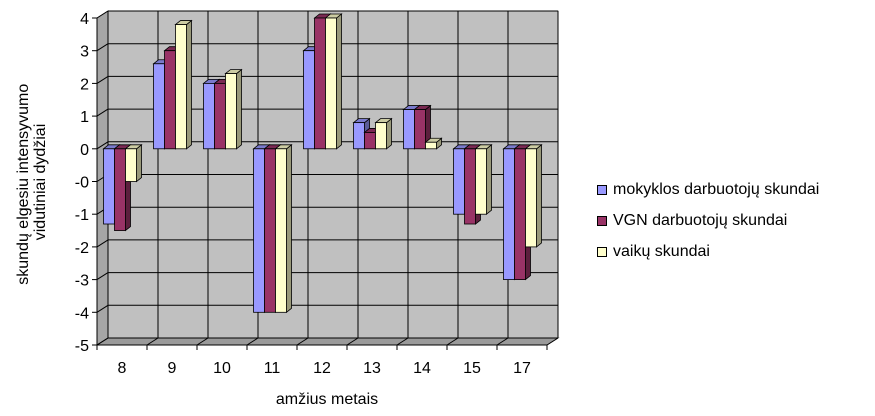  What do you see at coordinates (700, 220) in the screenshot?
I see `legend-label: VGN darbuotojų skundai` at bounding box center [700, 220].